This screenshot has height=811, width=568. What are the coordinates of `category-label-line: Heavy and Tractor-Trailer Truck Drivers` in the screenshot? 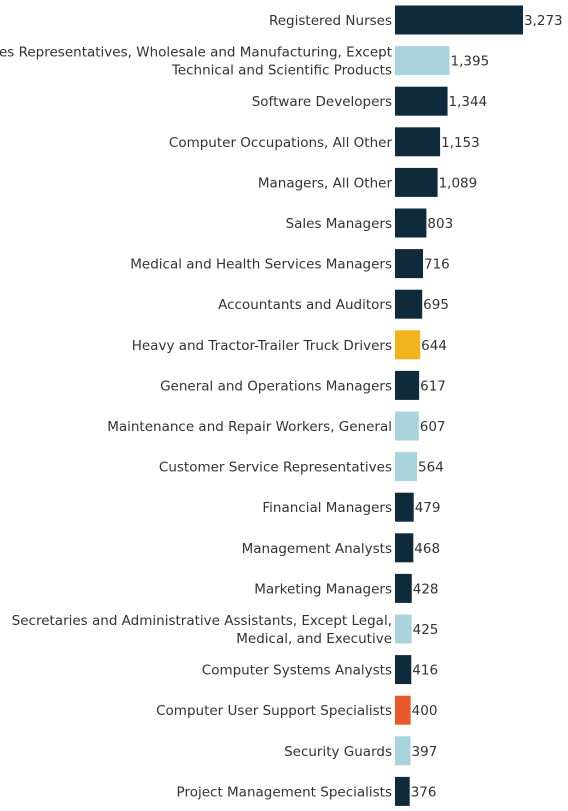 It's located at (262, 346).